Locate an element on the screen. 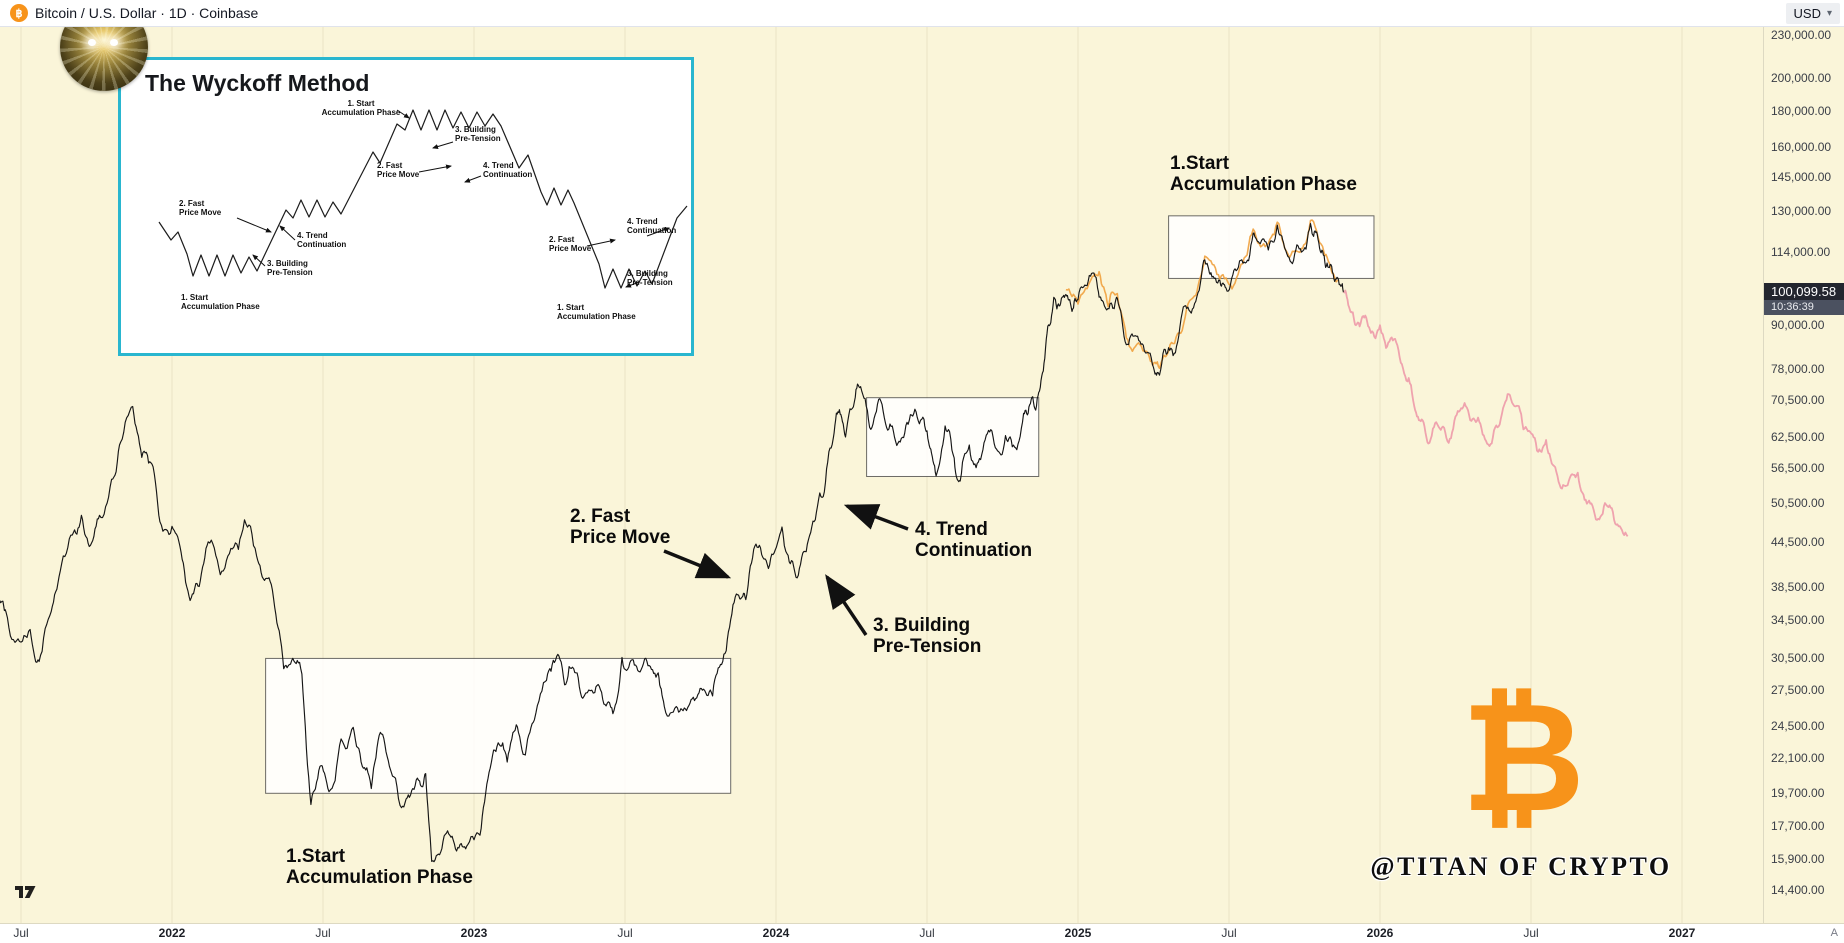  price-tick: 180,000.00 is located at coordinates (1801, 110).